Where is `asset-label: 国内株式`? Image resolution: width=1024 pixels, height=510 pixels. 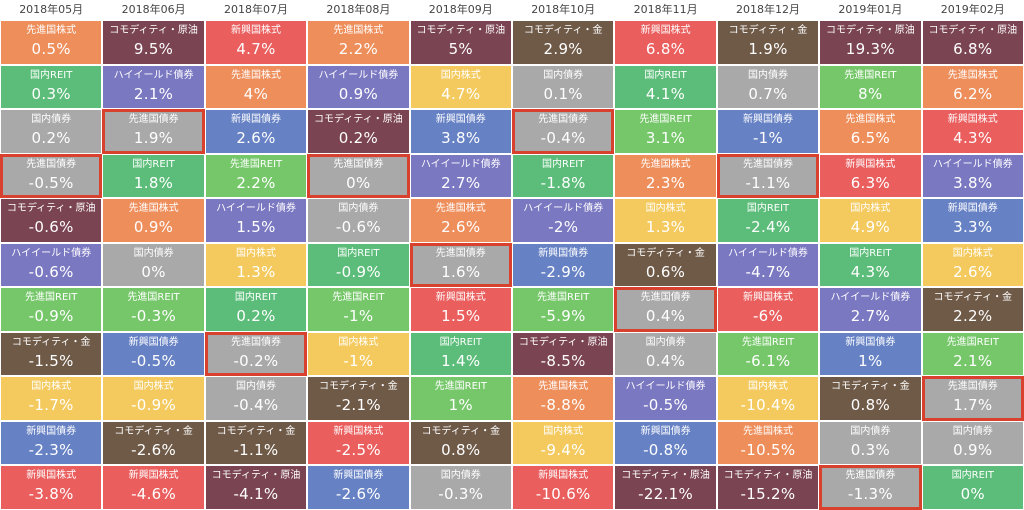
asset-label: 国内株式 is located at coordinates (767, 386).